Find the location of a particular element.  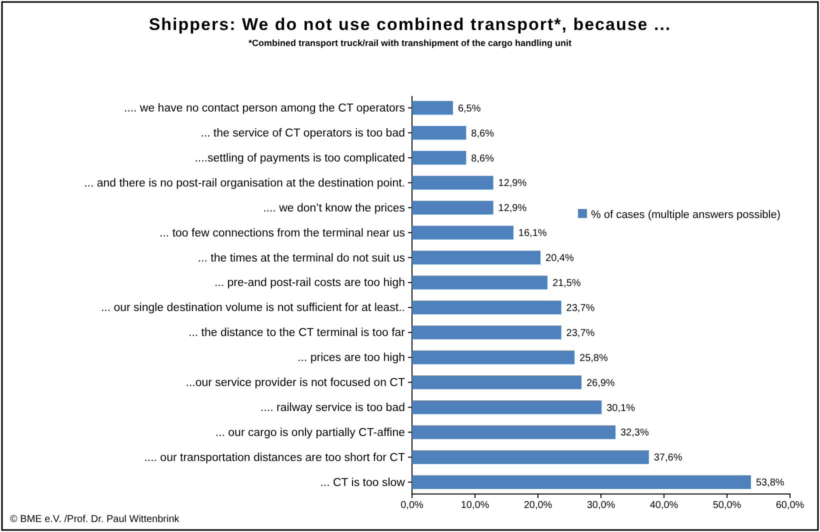

x-tick-label: 20,0% is located at coordinates (538, 506).